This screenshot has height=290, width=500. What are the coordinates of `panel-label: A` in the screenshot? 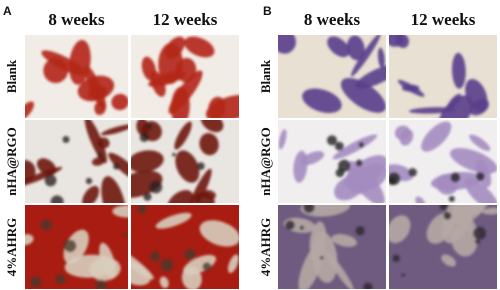 It's located at (7, 11).